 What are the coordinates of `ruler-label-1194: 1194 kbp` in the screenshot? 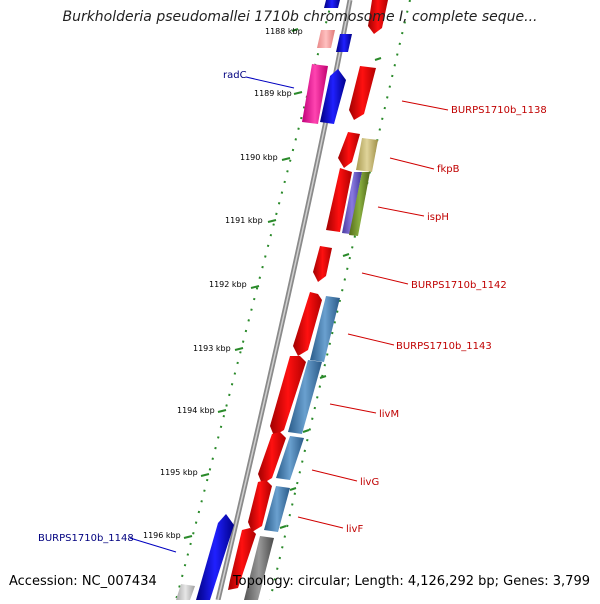 It's located at (196, 410).